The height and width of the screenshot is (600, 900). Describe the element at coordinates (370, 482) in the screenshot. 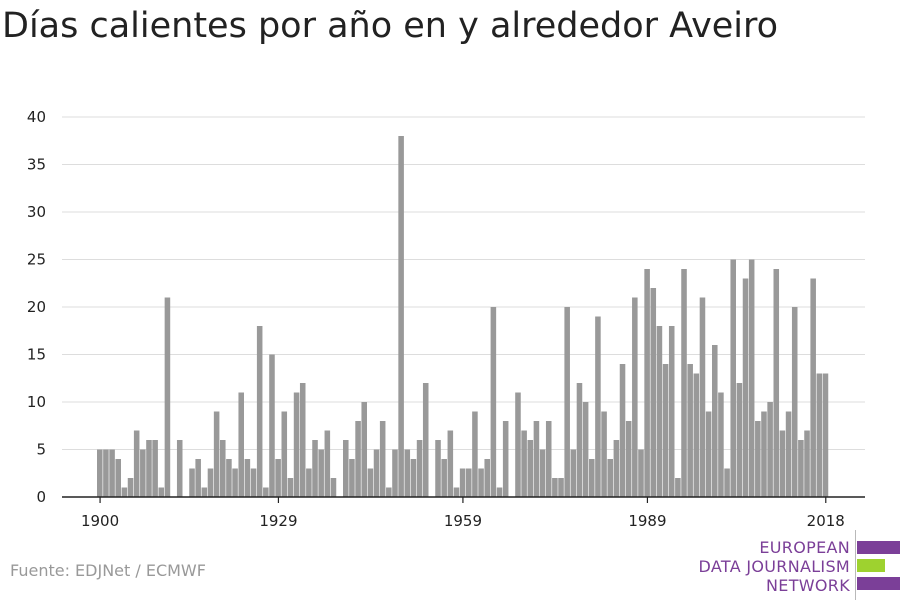

I see `bar-1944` at that location.